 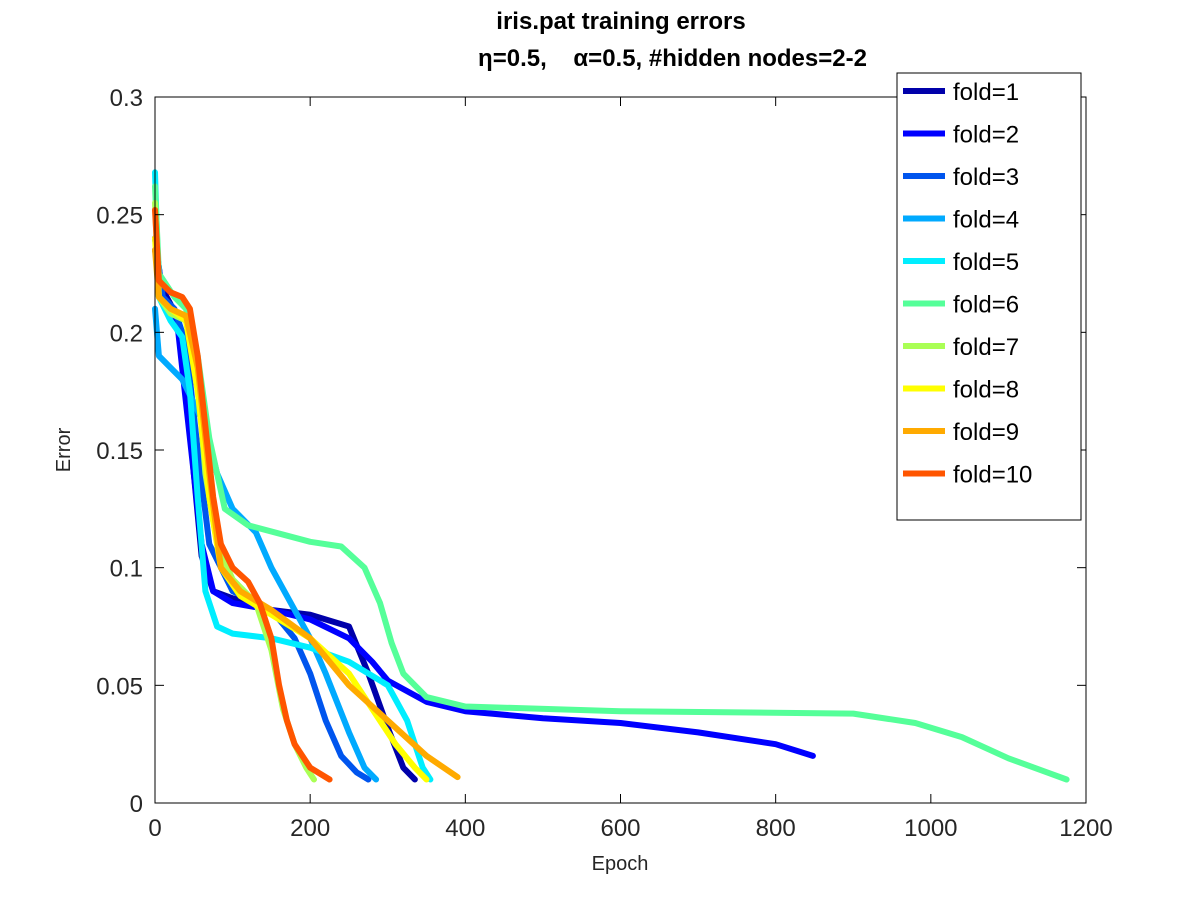 I want to click on chart-subtitle: η=0.5, α=0.5, #hidden nodes=2-2, so click(x=672, y=58).